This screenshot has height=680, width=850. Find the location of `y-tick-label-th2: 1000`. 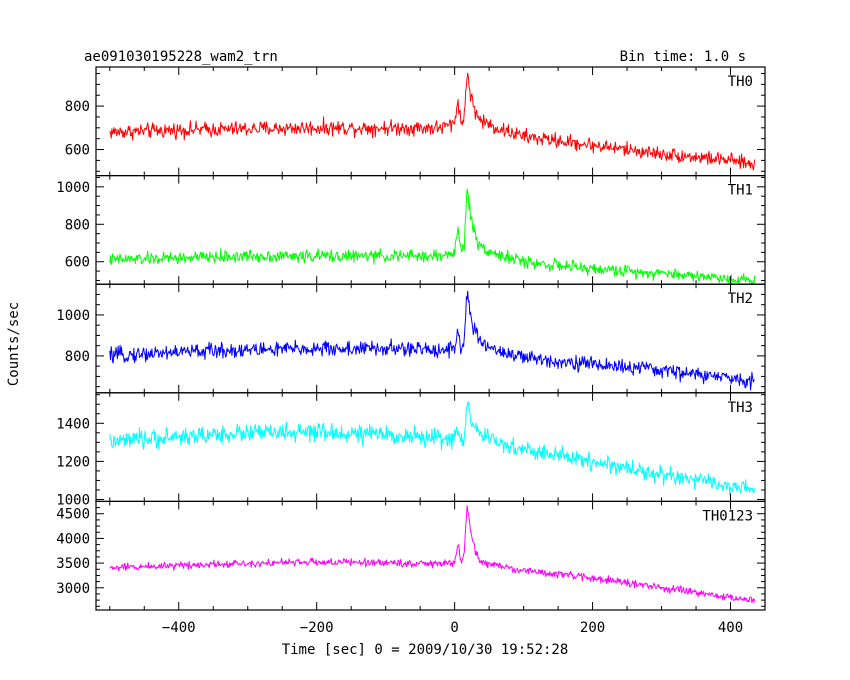

y-tick-label-th2: 1000 is located at coordinates (73, 316).